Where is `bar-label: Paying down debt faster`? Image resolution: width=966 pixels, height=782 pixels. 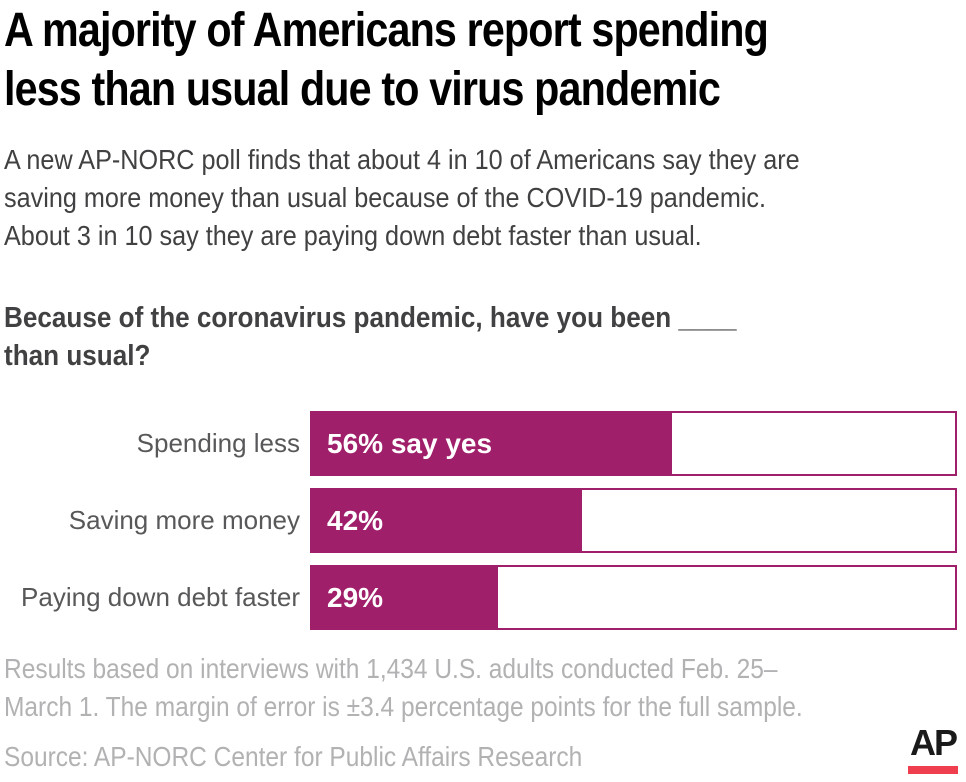
bar-label: Paying down debt faster is located at coordinates (160, 597).